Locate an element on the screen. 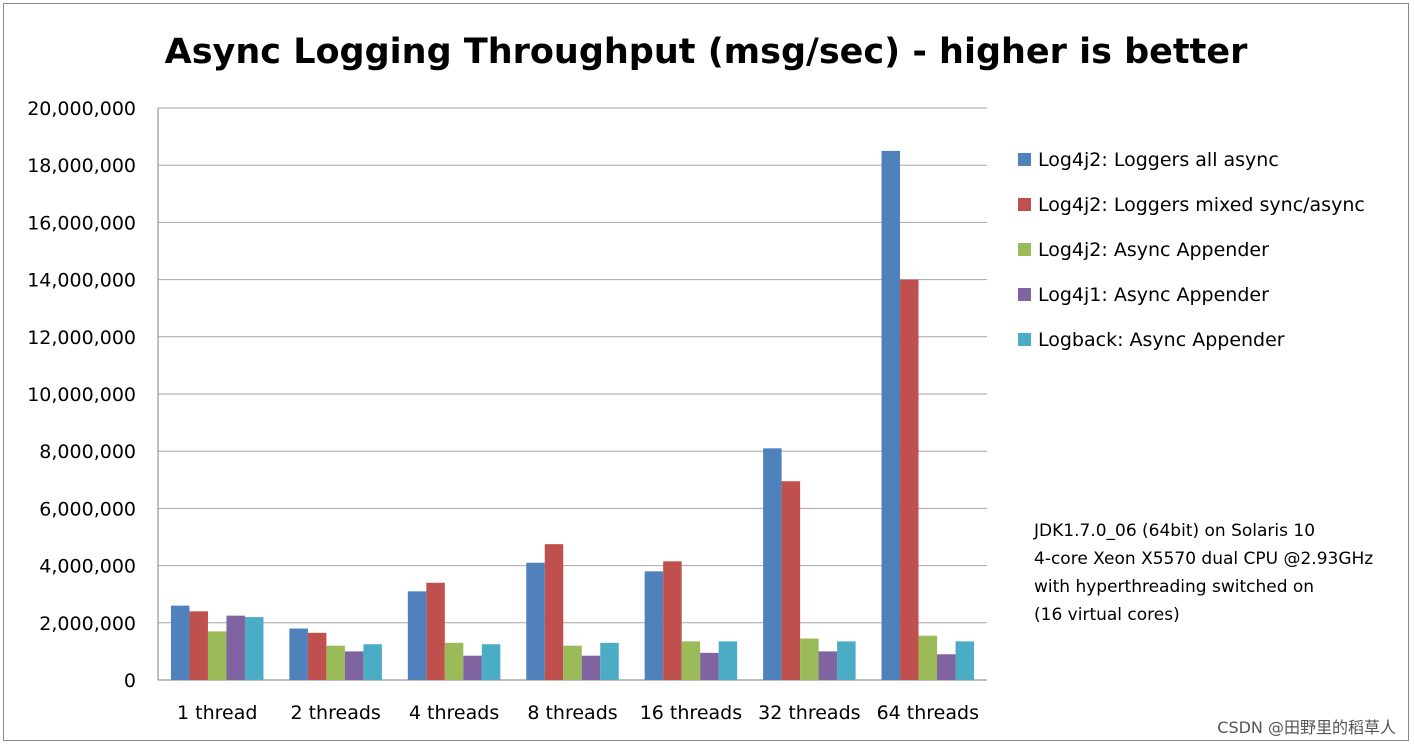  annotation-line: 4-core Xeon X5570 dual CPU @2.93GHz is located at coordinates (1203, 559).